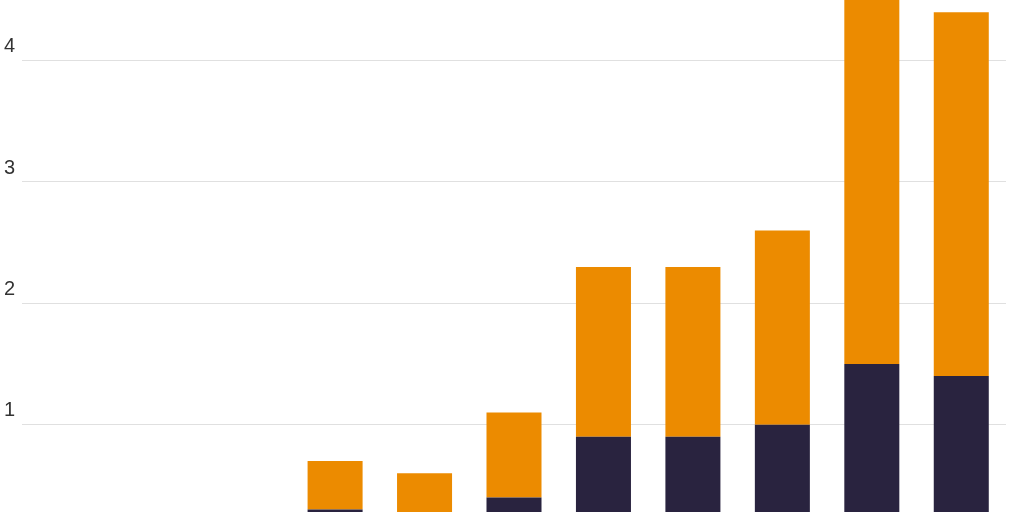  What do you see at coordinates (10, 409) in the screenshot?
I see `y-tick-label: 1` at bounding box center [10, 409].